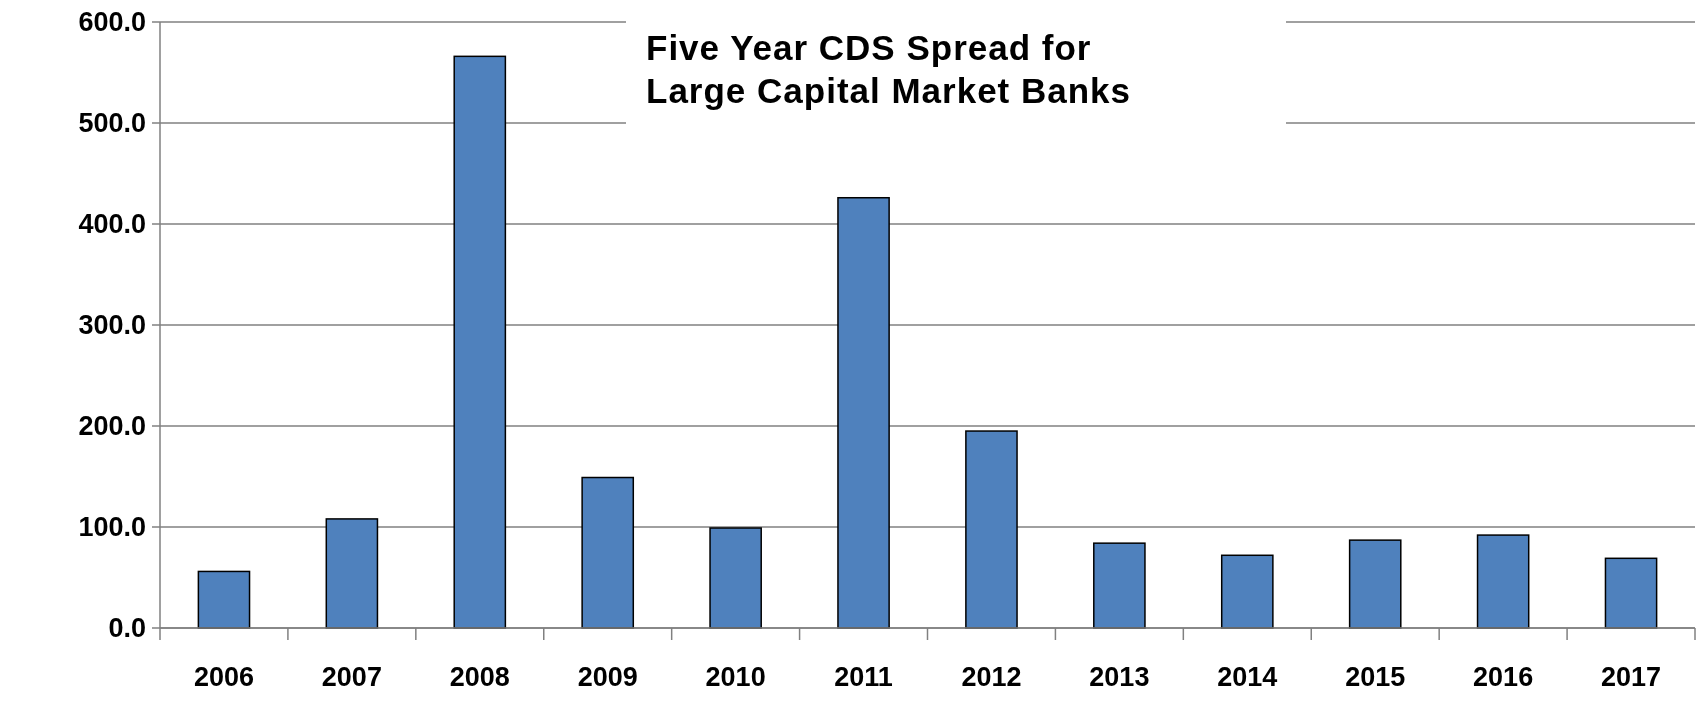 The image size is (1698, 703). What do you see at coordinates (991, 677) in the screenshot?
I see `x-tick-label: 2012` at bounding box center [991, 677].